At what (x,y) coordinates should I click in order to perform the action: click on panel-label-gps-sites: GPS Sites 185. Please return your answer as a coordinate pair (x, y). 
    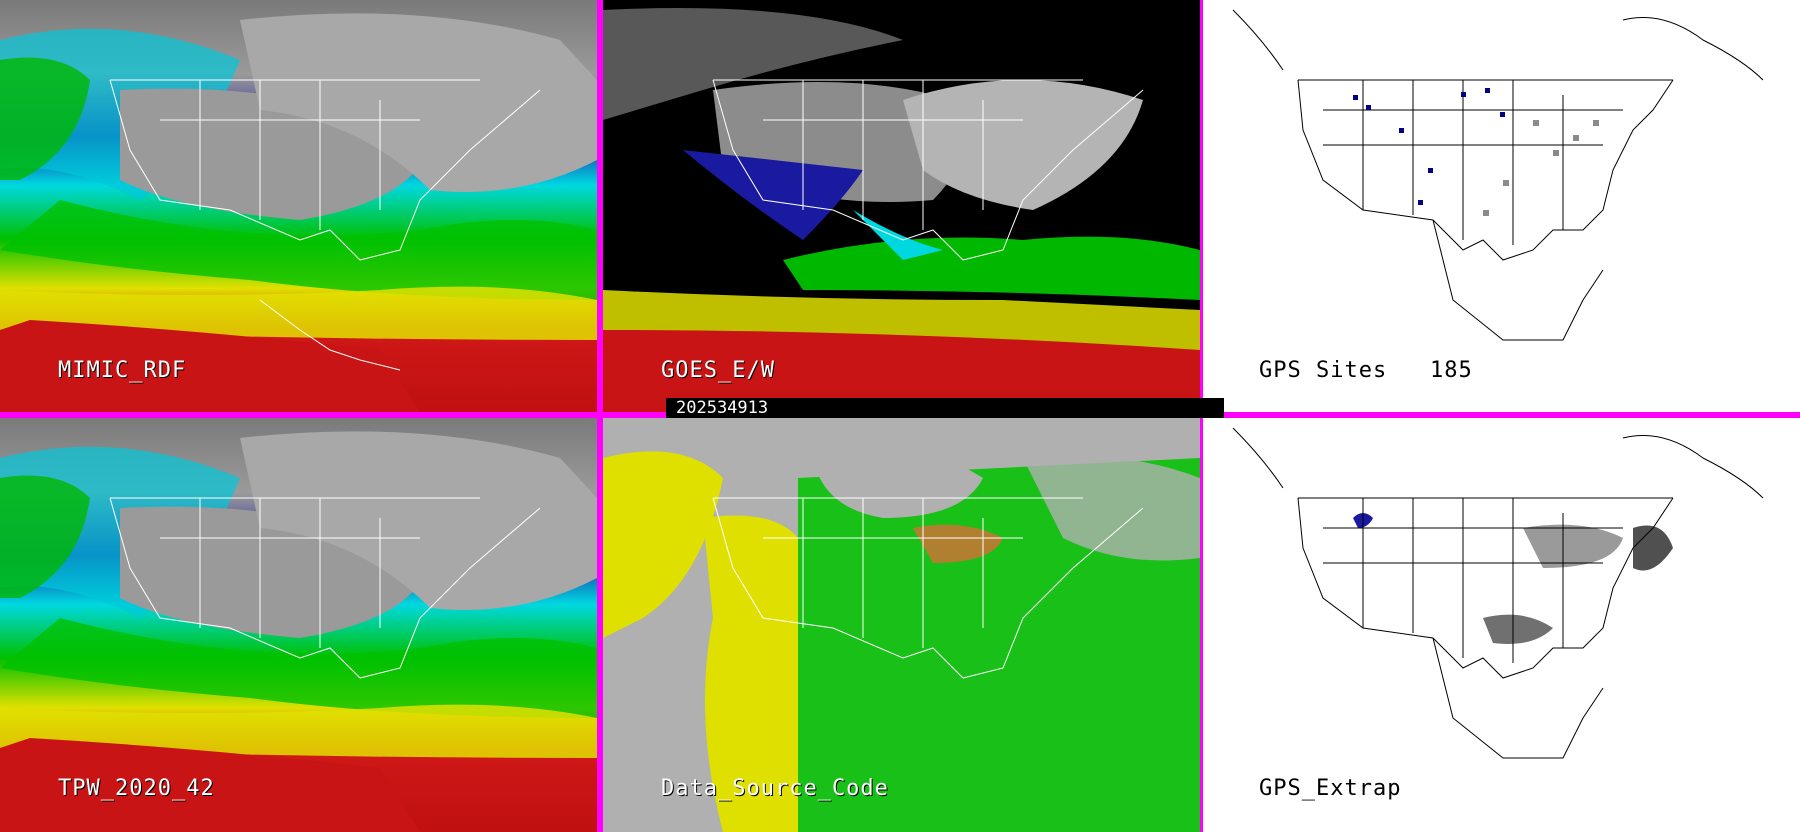
    Looking at the image, I should click on (1366, 370).